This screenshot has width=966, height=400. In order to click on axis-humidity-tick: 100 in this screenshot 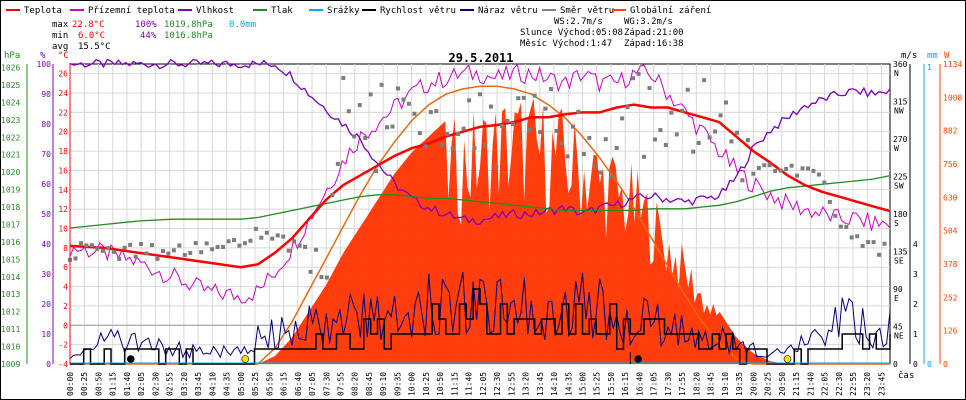, I will do `click(44, 64)`.